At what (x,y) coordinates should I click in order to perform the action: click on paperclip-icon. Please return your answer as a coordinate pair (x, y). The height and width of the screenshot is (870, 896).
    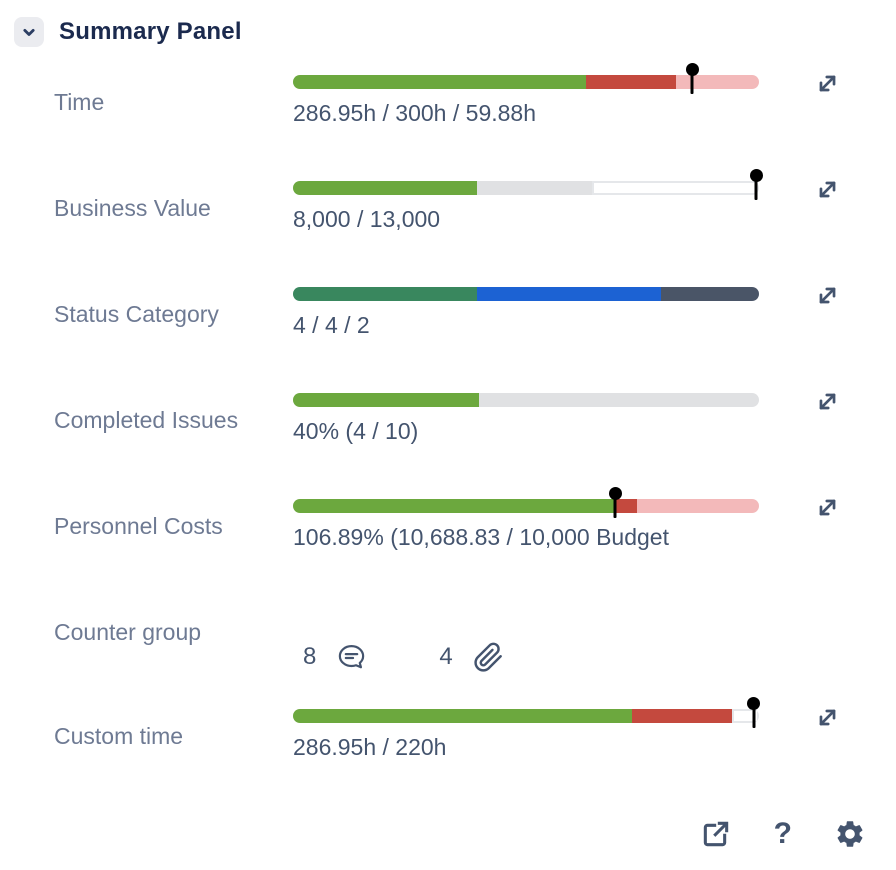
    Looking at the image, I should click on (488, 657).